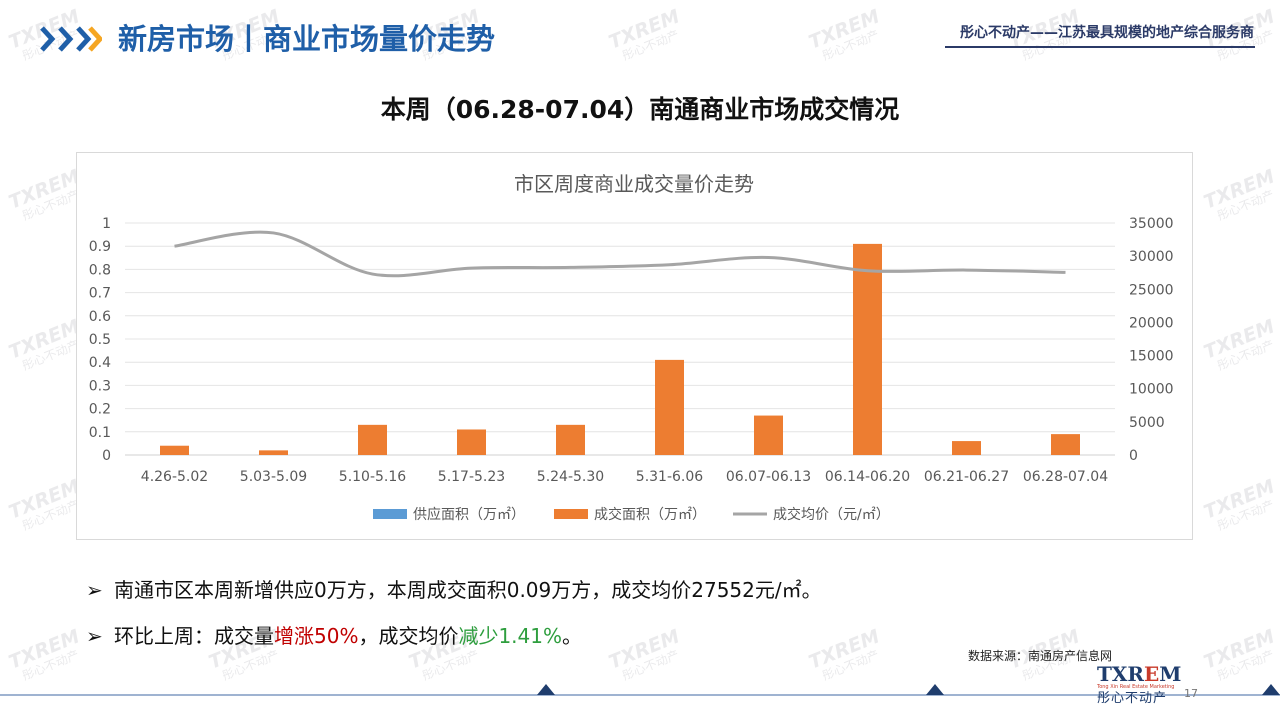 This screenshot has width=1280, height=720. Describe the element at coordinates (100, 247) in the screenshot. I see `y-left-tick-label: 0.9` at that location.